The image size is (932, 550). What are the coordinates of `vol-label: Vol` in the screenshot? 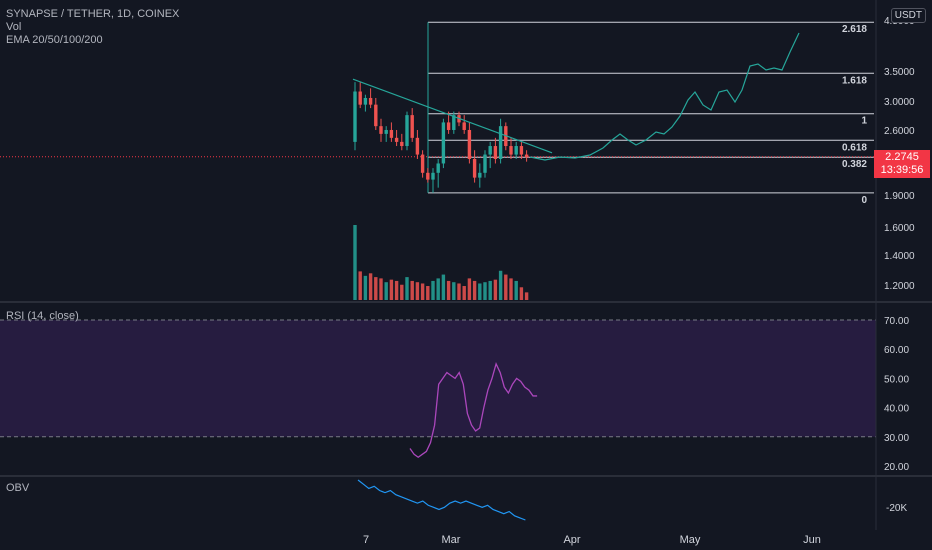 It's located at (14, 27).